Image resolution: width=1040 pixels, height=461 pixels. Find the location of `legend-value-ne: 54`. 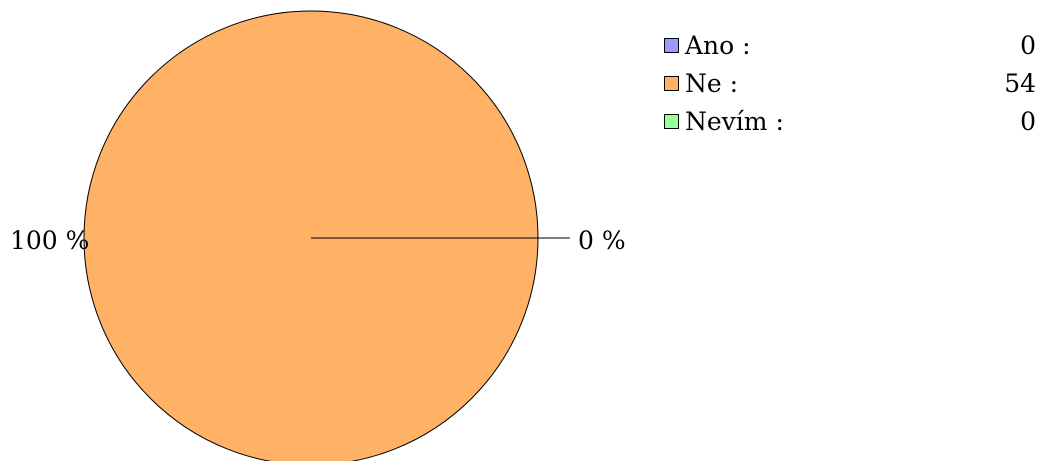

legend-value-ne: 54 is located at coordinates (1020, 83).